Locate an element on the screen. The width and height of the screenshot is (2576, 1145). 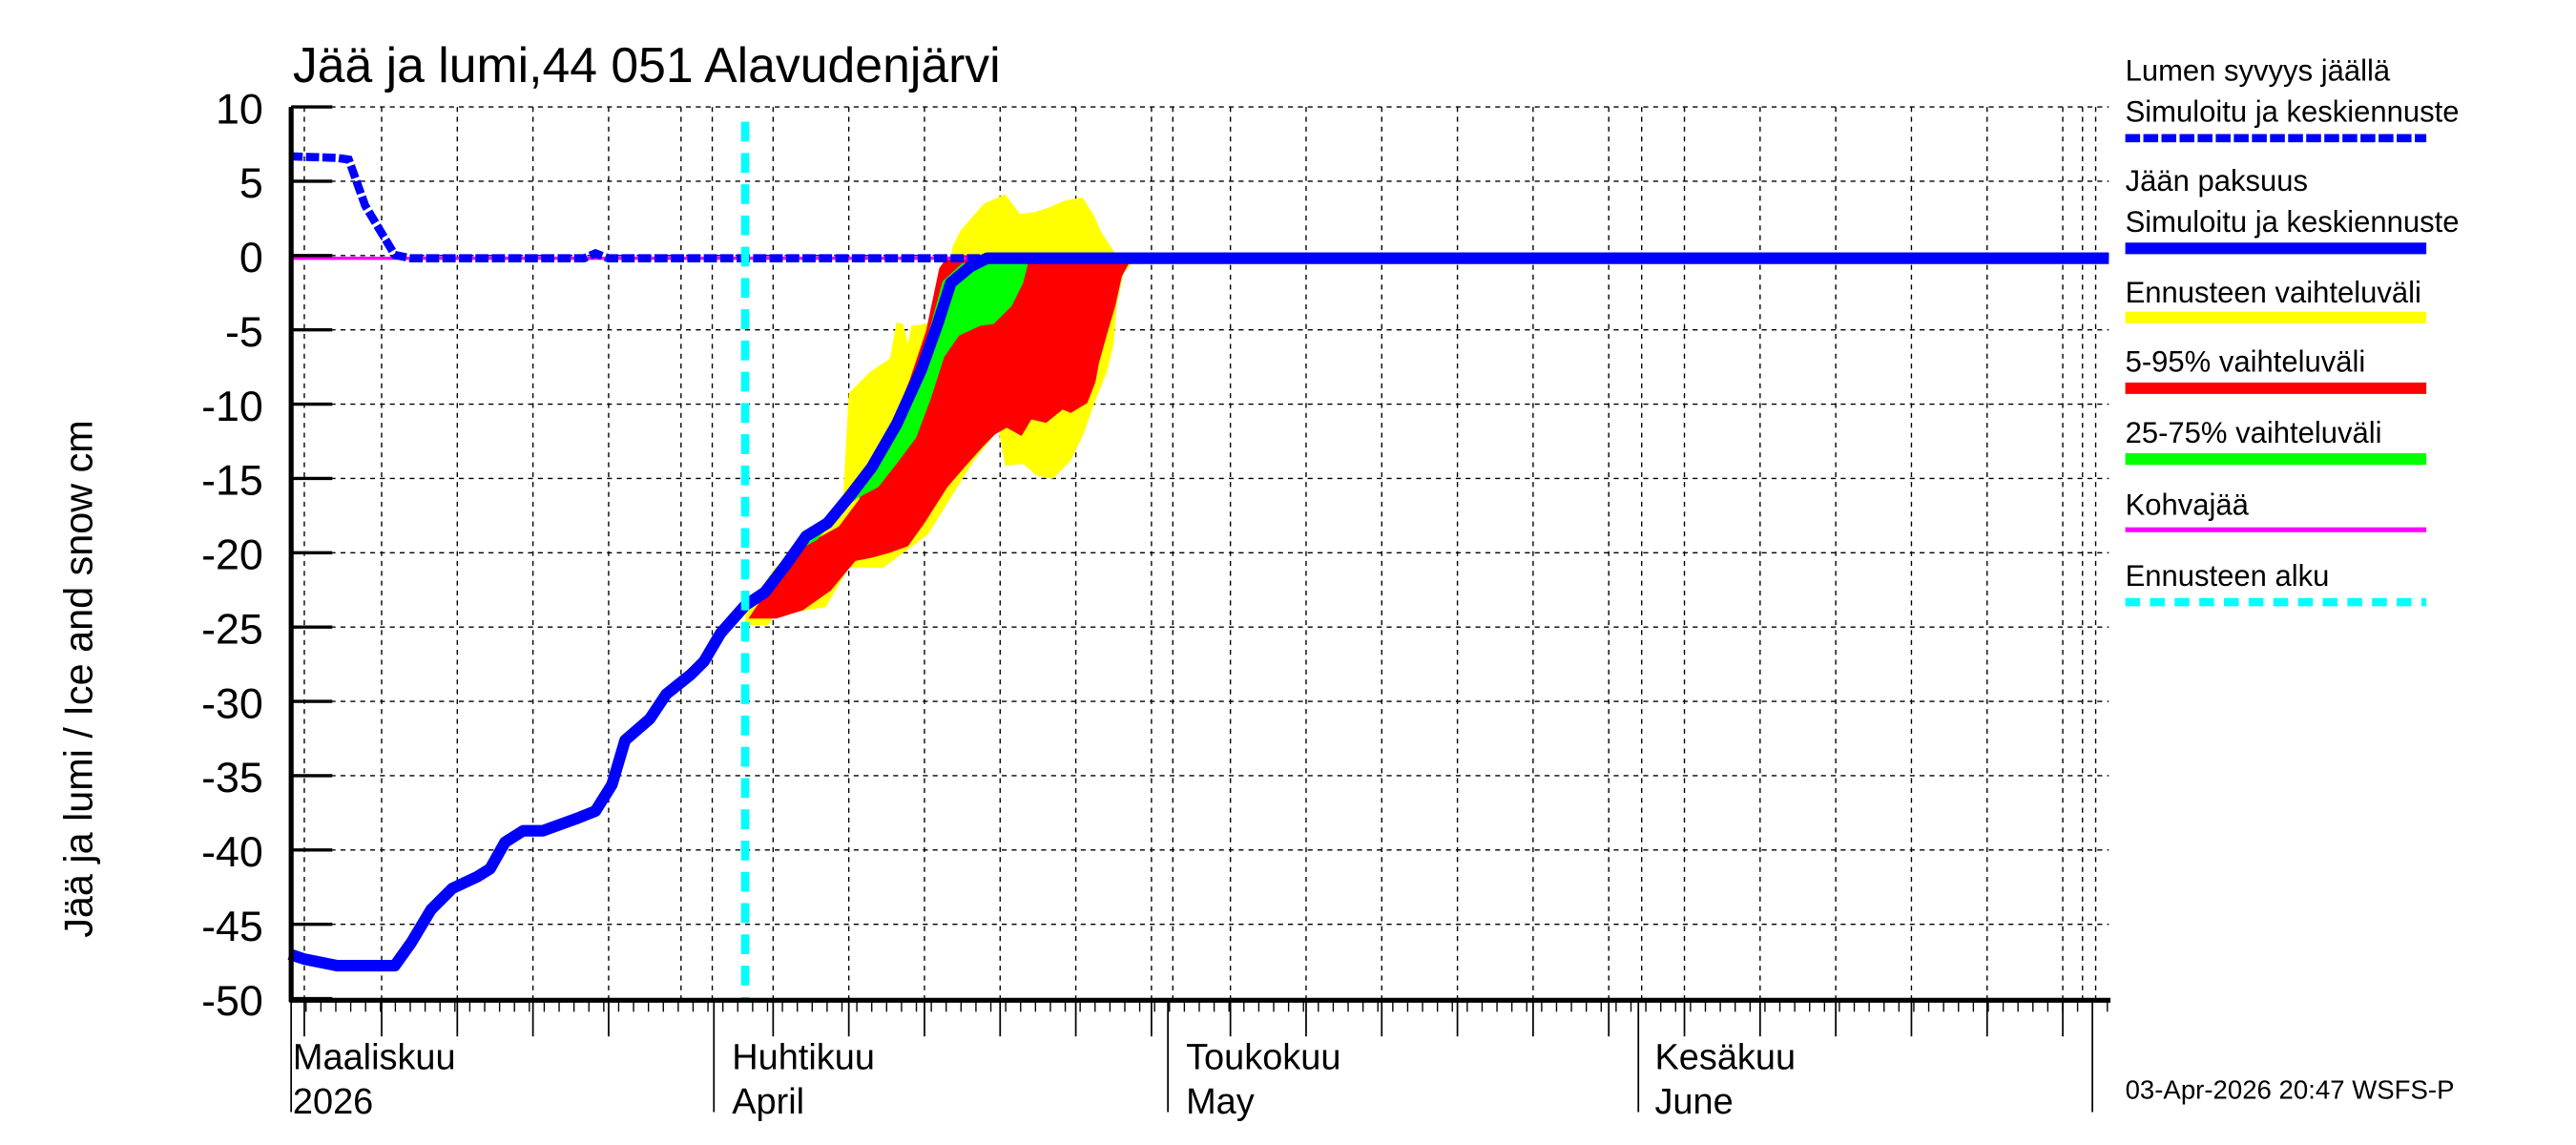
legend-snow-label-2: Simuloitu ja keskiennuste is located at coordinates (2293, 112).